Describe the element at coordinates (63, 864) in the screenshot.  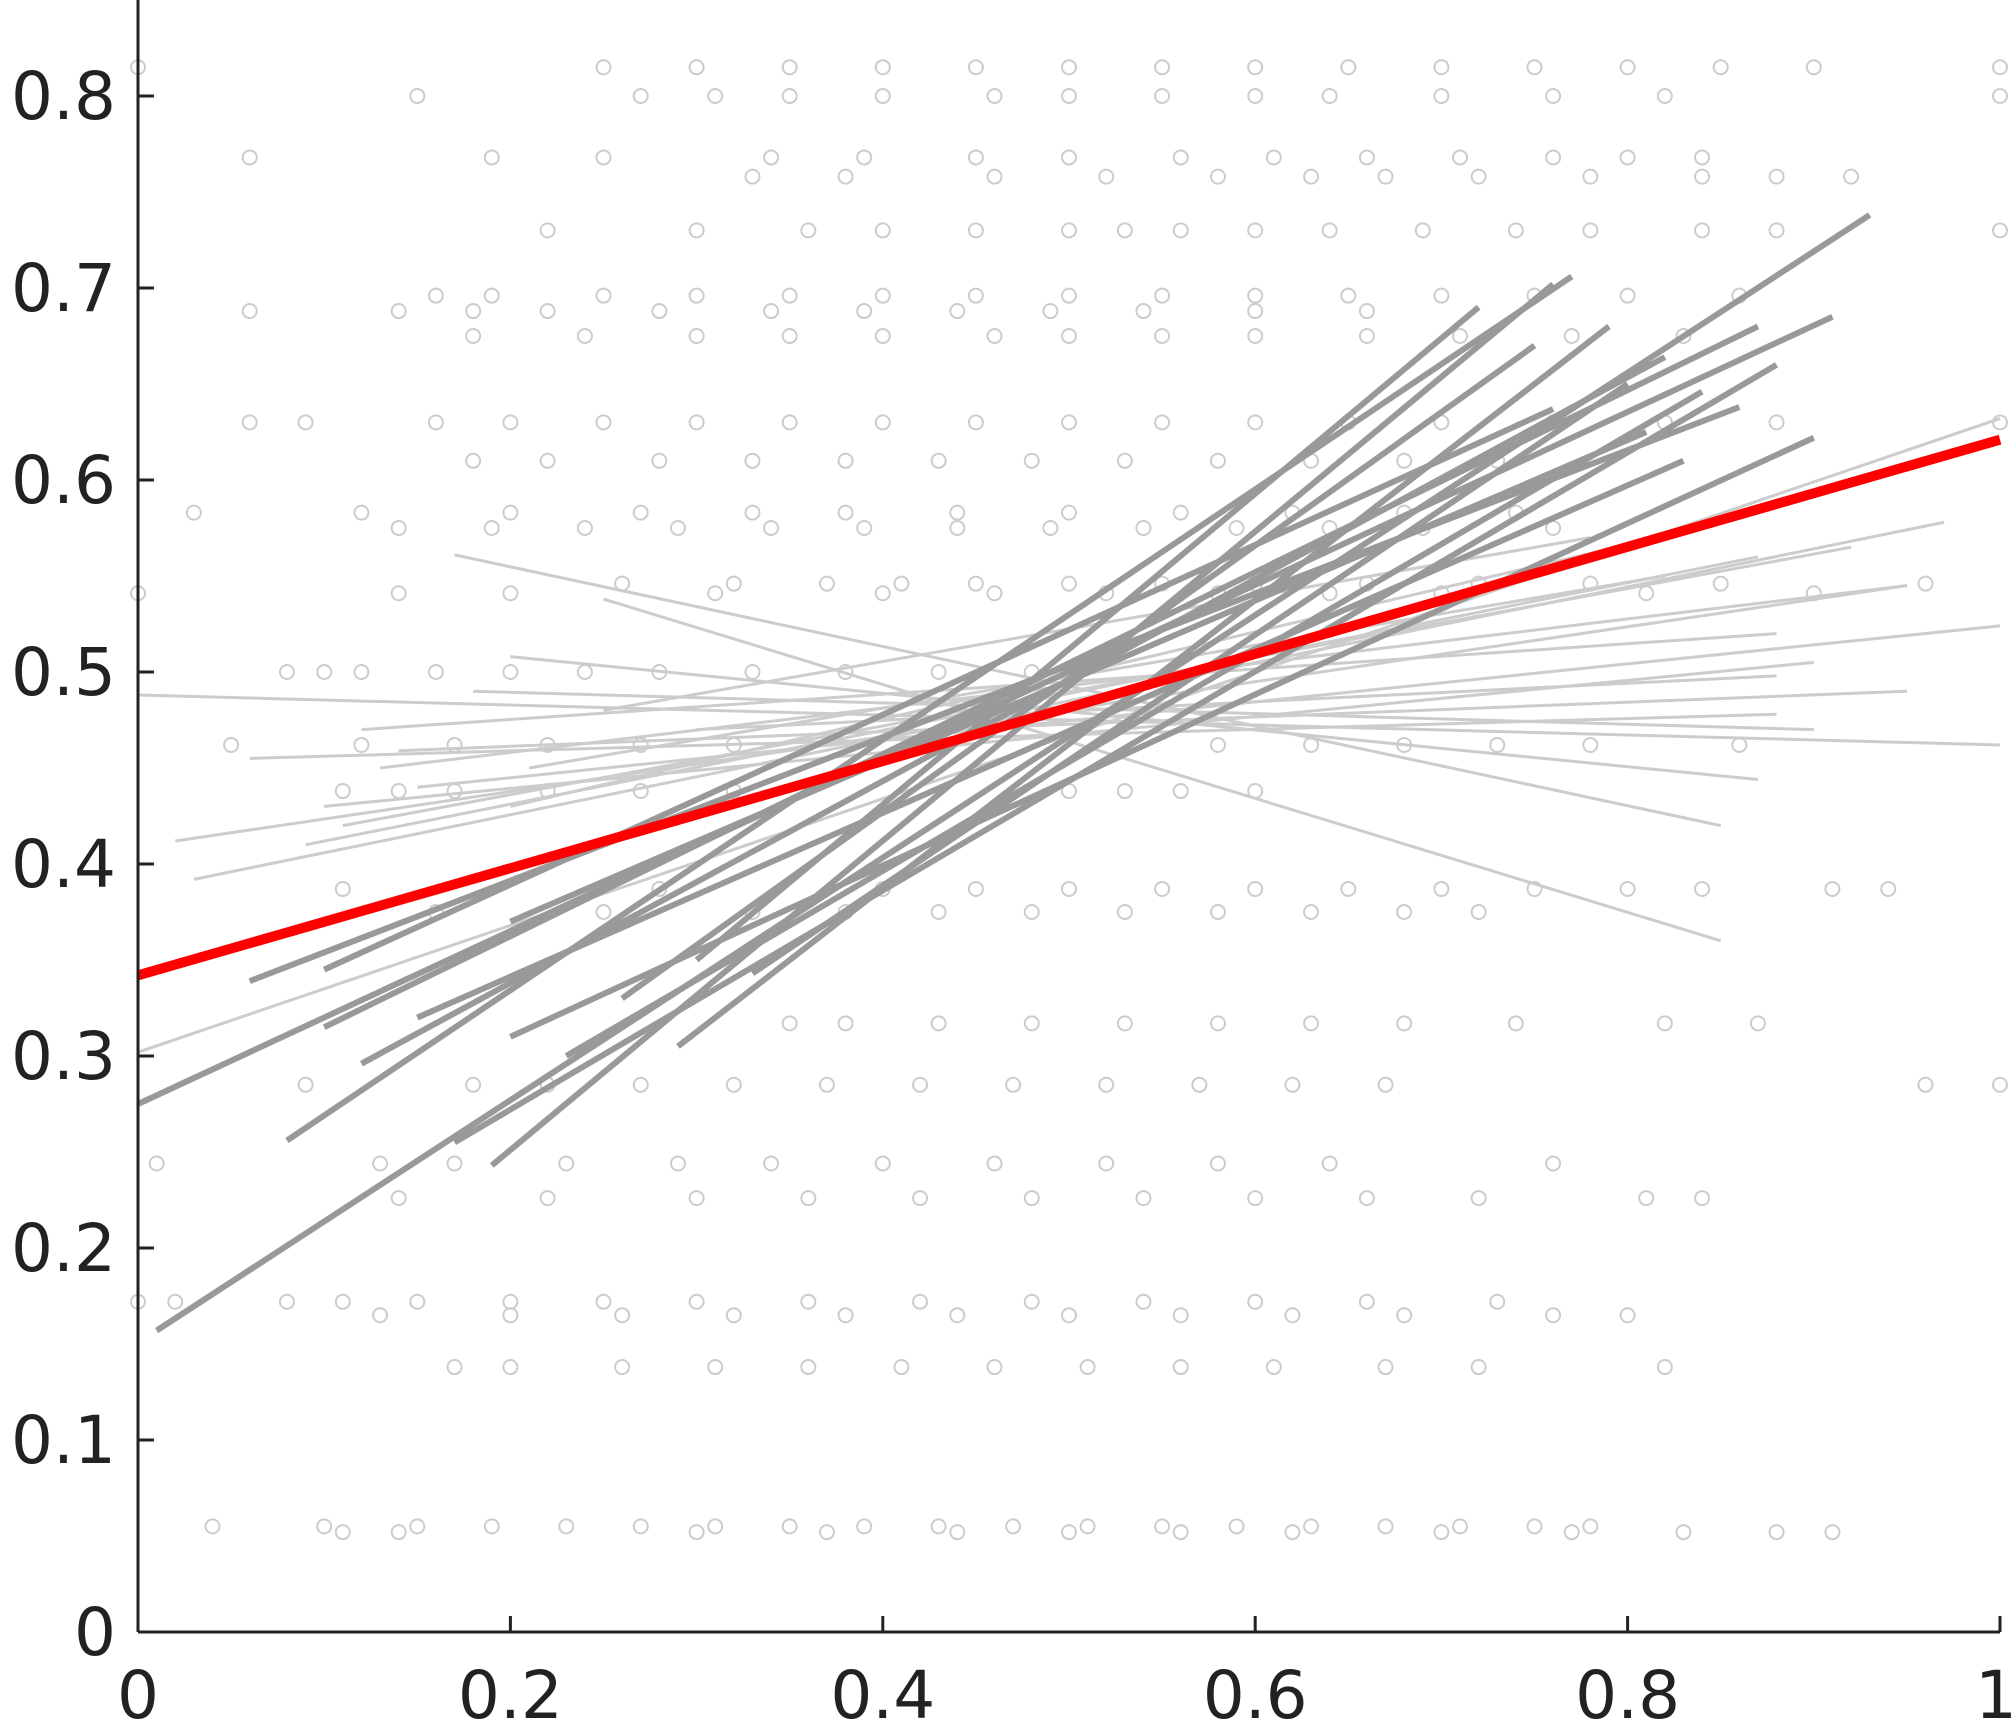
I see `y-tick-labels: 0 0.1 0.2 0.3 0.4 0.5 0.6 0.7 0.8` at that location.